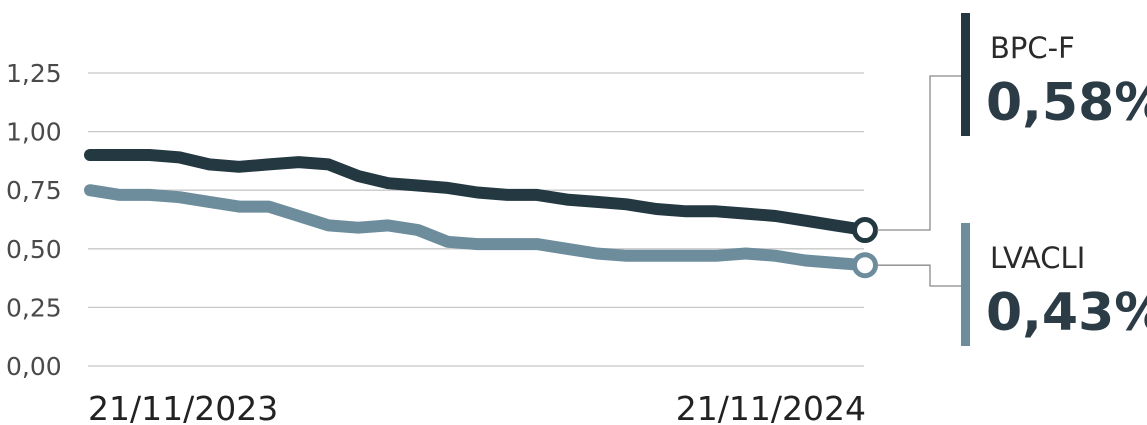 The height and width of the screenshot is (425, 1147). Describe the element at coordinates (34, 190) in the screenshot. I see `y-tick-label: 0,75` at that location.